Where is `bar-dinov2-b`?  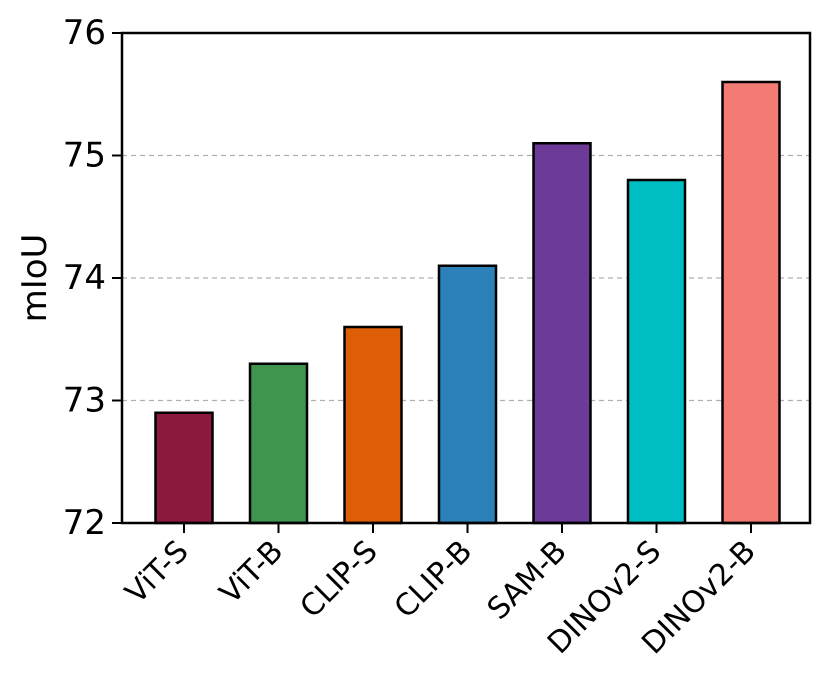 bar-dinov2-b is located at coordinates (751, 302).